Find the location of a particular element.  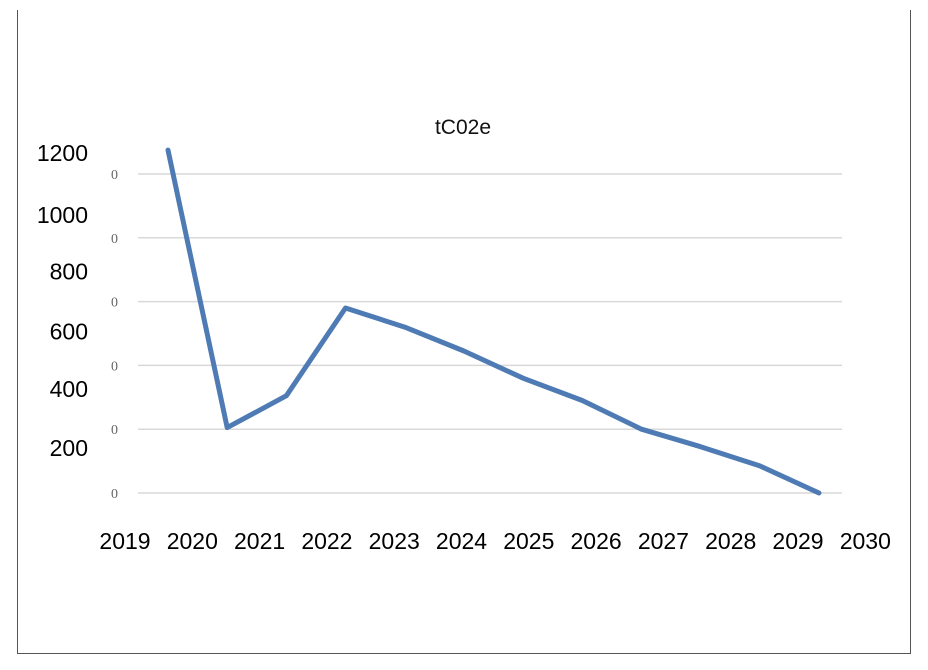

y-tick-label: 1000 is located at coordinates (62, 215).